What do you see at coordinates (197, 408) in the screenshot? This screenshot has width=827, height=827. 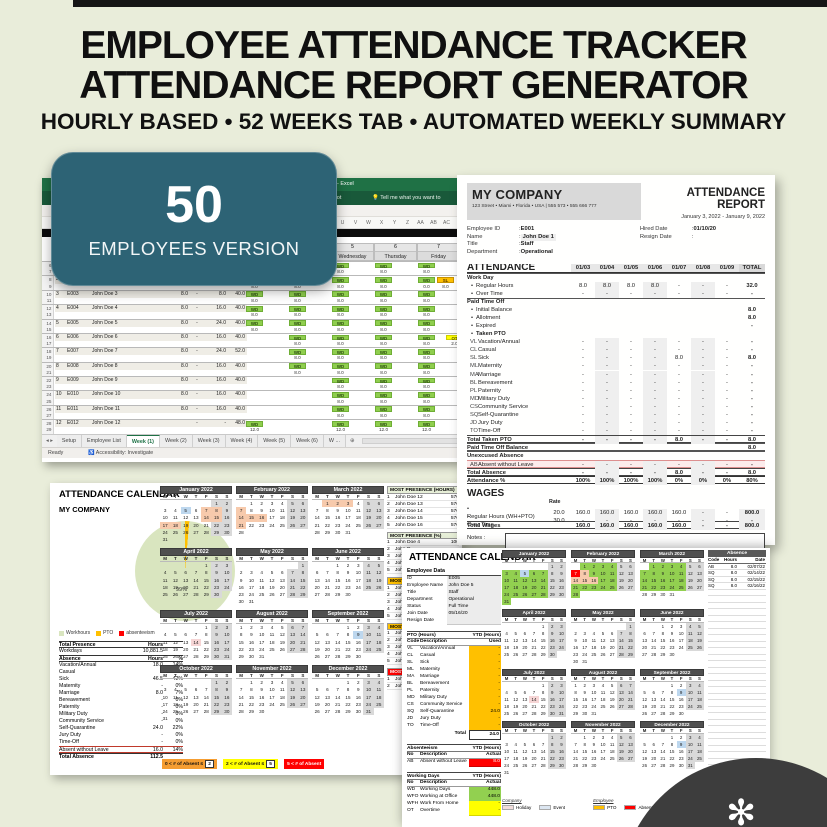 I see `value-cell: -` at bounding box center [197, 408].